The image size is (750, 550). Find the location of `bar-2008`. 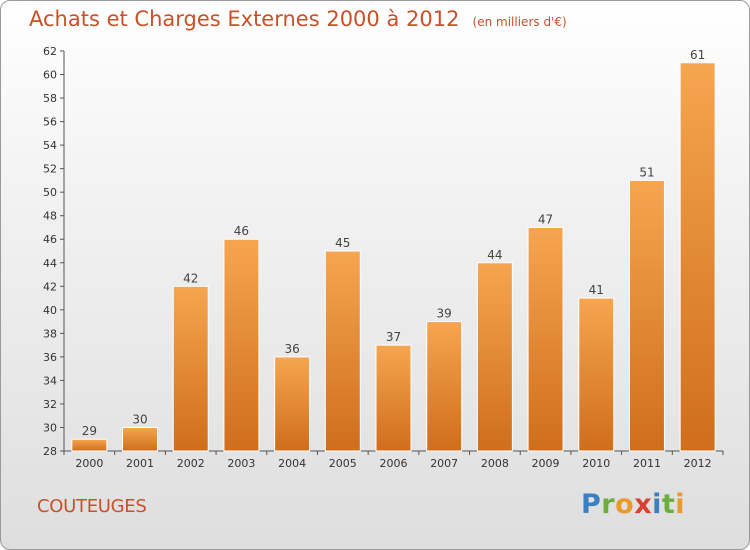

bar-2008 is located at coordinates (494, 357).